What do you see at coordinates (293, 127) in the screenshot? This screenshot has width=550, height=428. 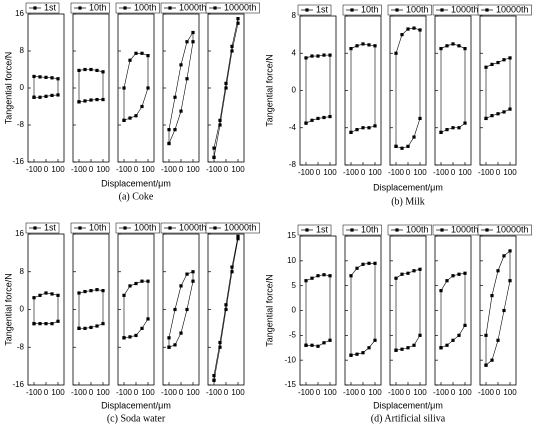 I see `y-tick-label: -4` at bounding box center [293, 127].